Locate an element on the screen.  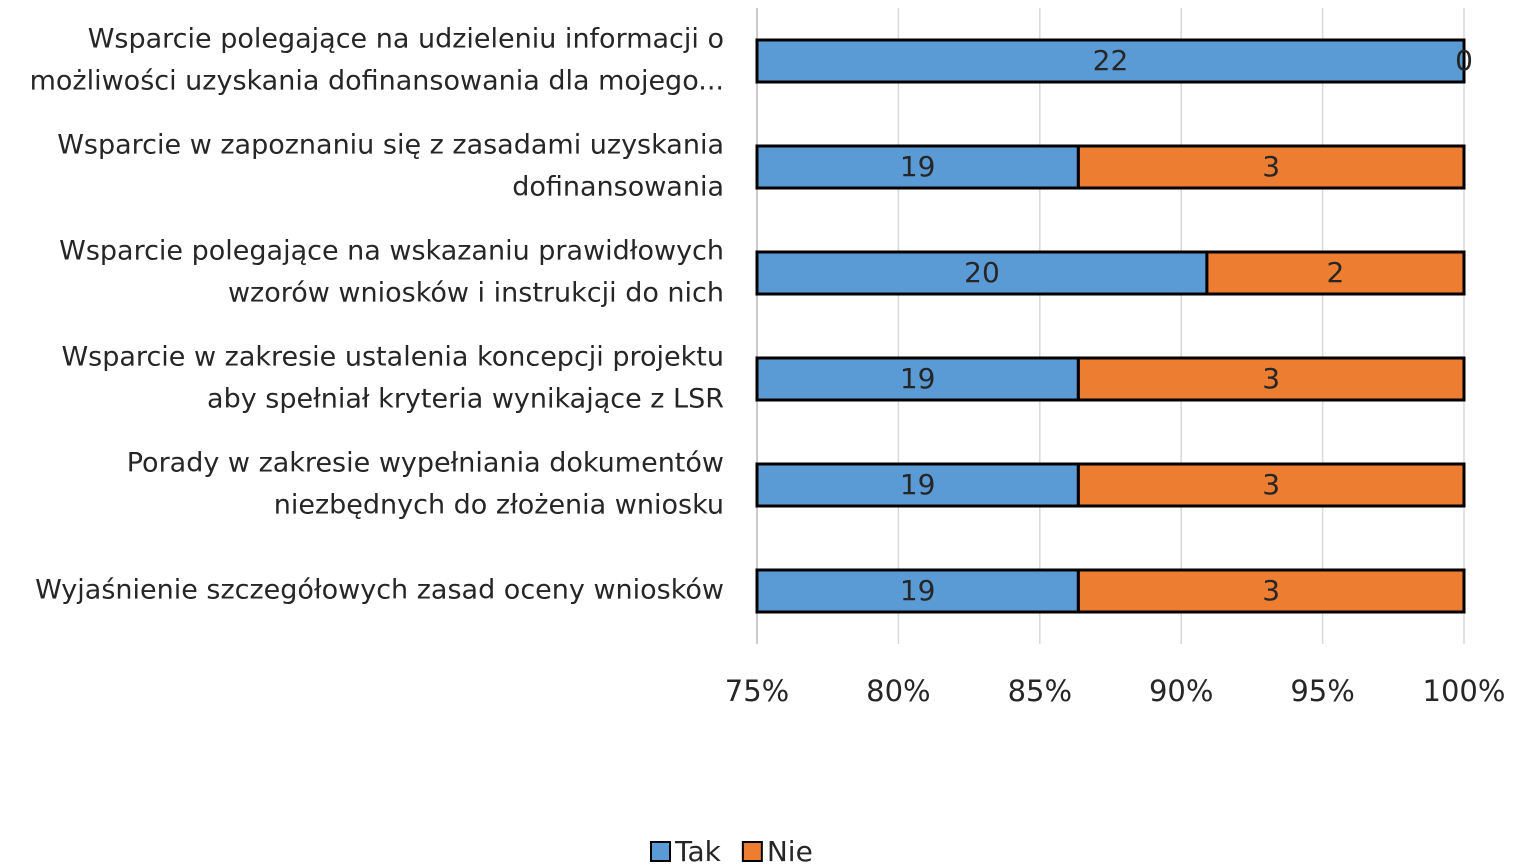
data-label: 2 is located at coordinates (1336, 272).